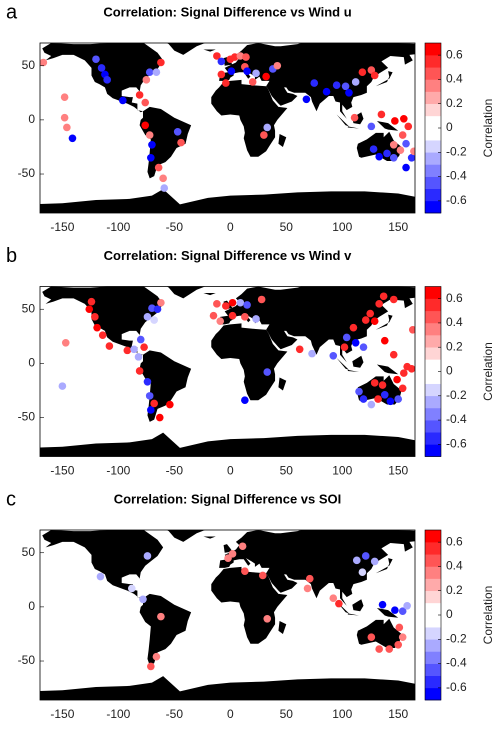 This screenshot has width=500, height=734. What do you see at coordinates (27, 173) in the screenshot?
I see `y-tick-label: -50` at bounding box center [27, 173].